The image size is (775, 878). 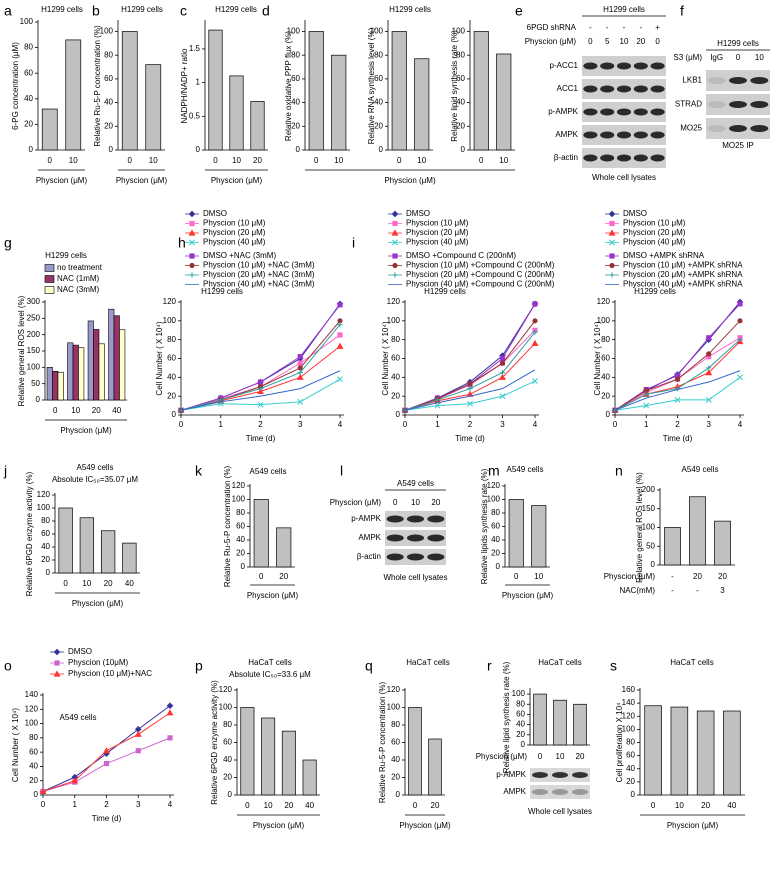 What do you see at coordinates (716, 57) in the screenshot?
I see `lane-label: IgG` at bounding box center [716, 57].